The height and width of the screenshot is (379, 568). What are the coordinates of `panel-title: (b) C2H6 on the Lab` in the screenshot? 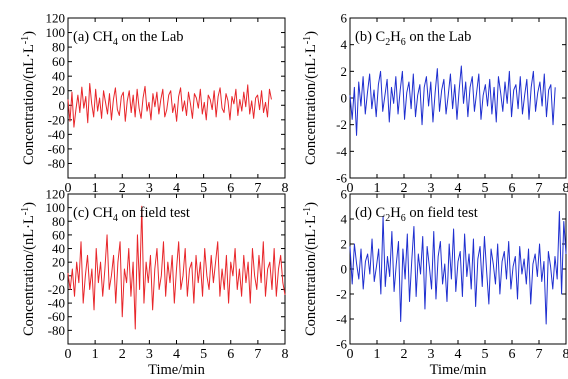 It's located at (413, 38).